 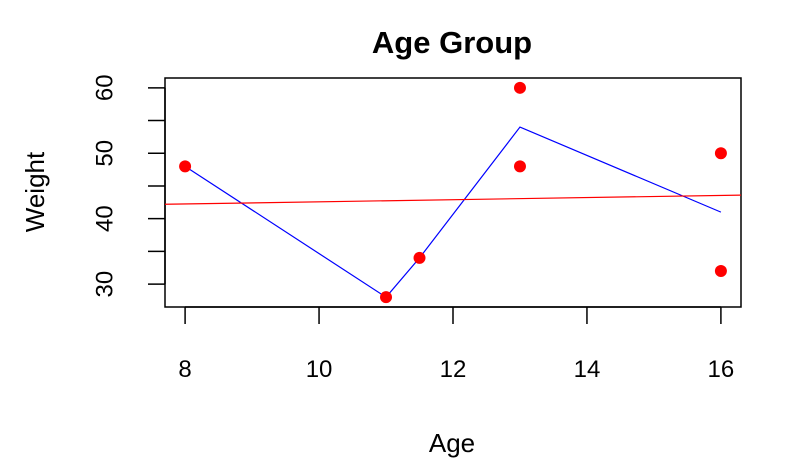 What do you see at coordinates (587, 369) in the screenshot?
I see `x-tick-label: 14` at bounding box center [587, 369].